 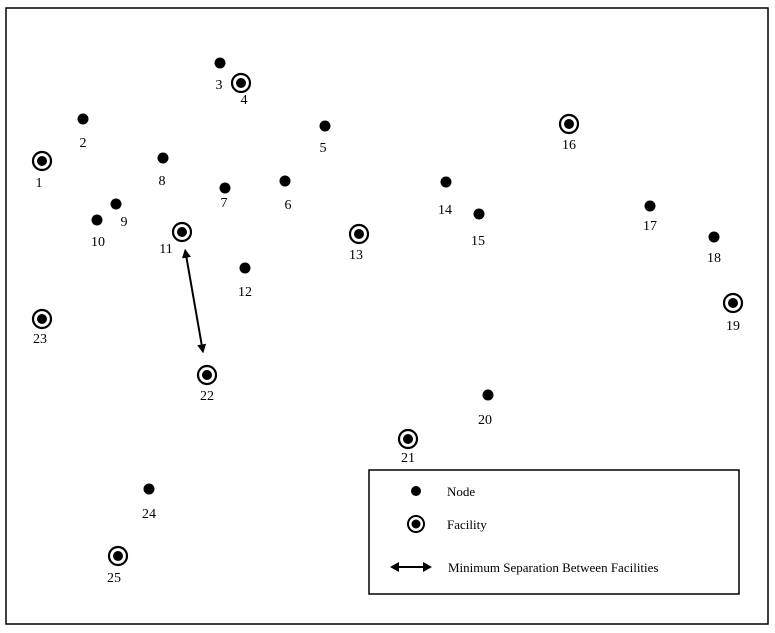 What do you see at coordinates (416, 524) in the screenshot?
I see `legend-facility-icon` at bounding box center [416, 524].